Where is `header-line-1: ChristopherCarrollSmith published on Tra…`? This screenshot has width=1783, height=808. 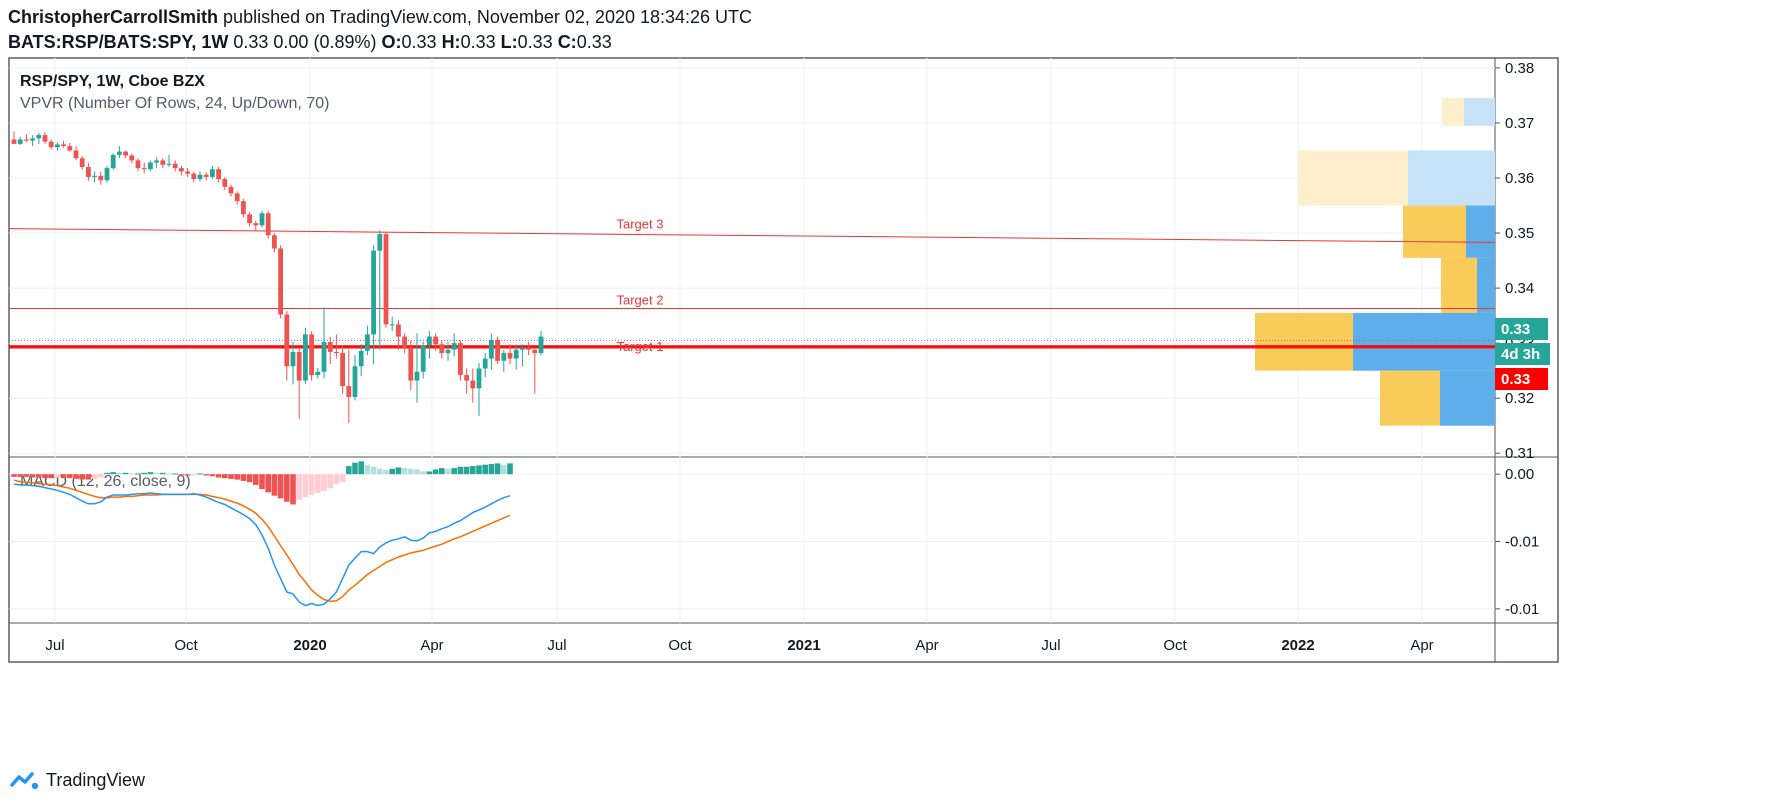
header-line-1: ChristopherCarrollSmith published on Tra… is located at coordinates (380, 17).